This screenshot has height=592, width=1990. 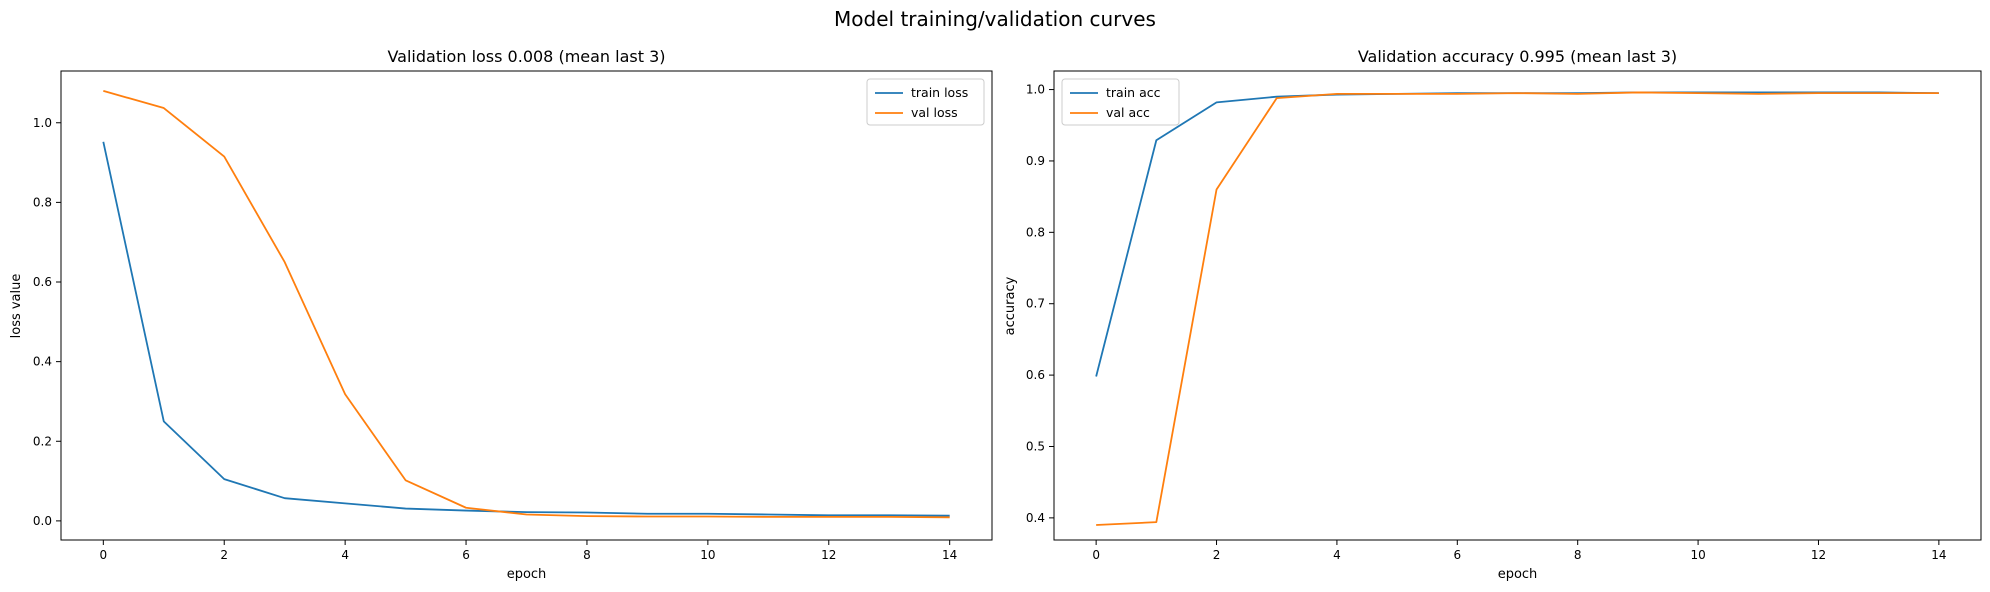 I want to click on loss-y-tick-label: 0.2, so click(x=42, y=441).